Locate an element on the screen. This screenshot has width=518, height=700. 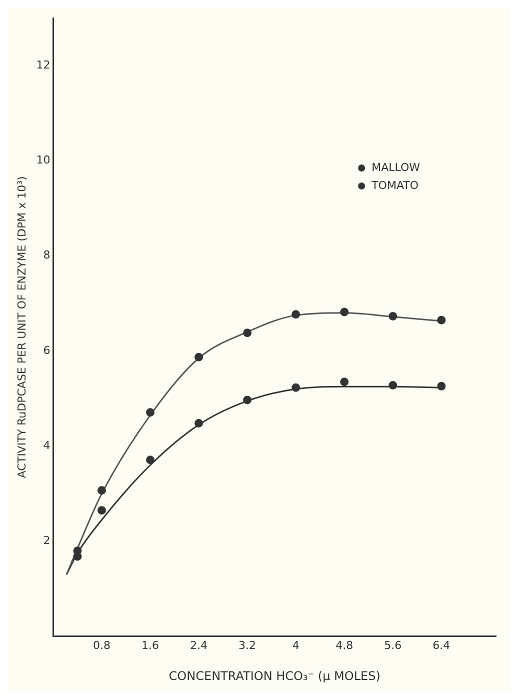
x-tick-label: 5.6 is located at coordinates (393, 645).